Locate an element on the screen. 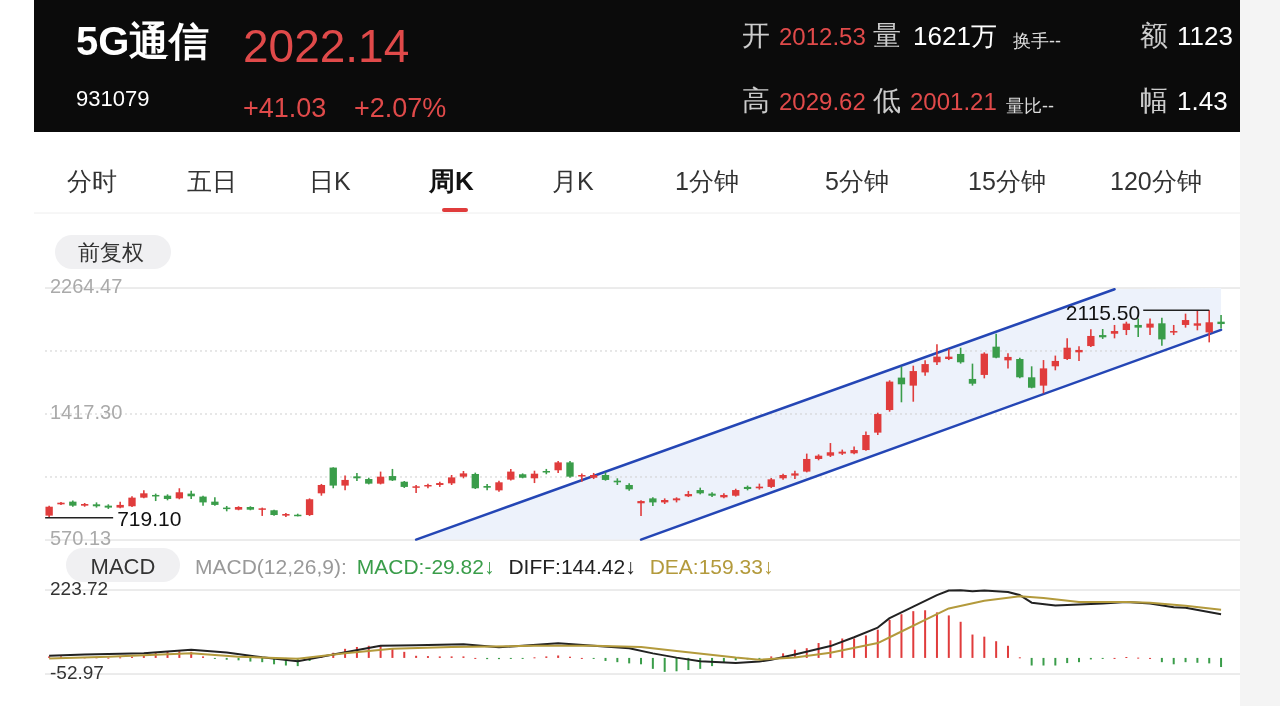 Image resolution: width=1280 pixels, height=706 pixels. text: MACD:-29.82↓ is located at coordinates (425, 566).